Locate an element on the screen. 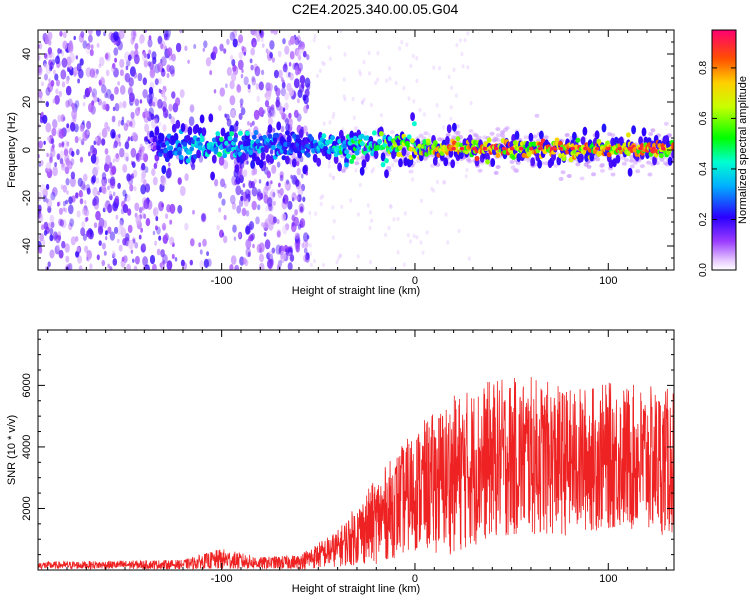 This screenshot has width=750, height=605. spectrogram-y-tick-label: 20 is located at coordinates (27, 102).